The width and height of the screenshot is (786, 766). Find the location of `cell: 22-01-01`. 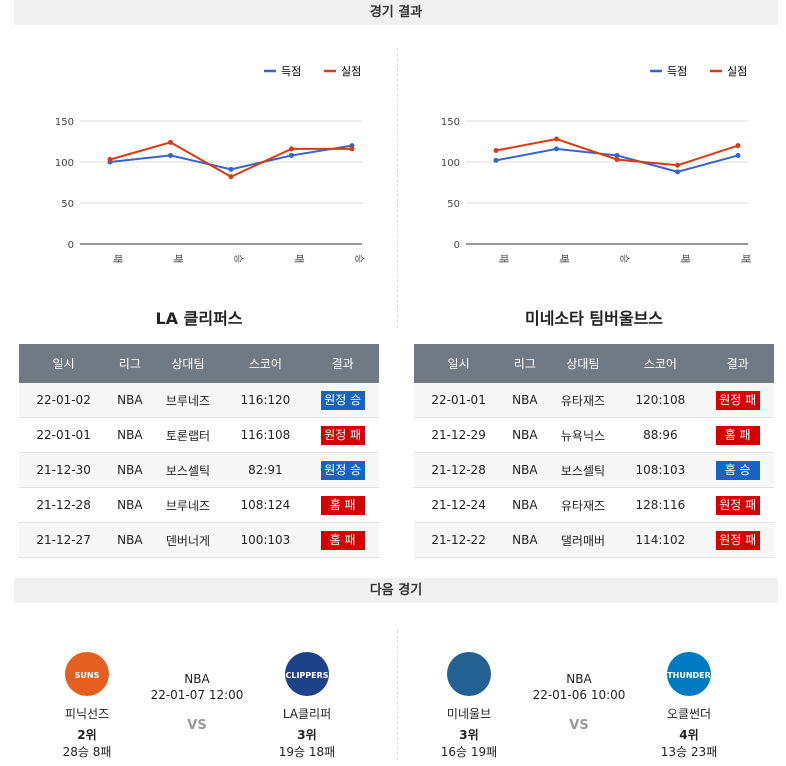

cell: 22-01-01 is located at coordinates (459, 400).